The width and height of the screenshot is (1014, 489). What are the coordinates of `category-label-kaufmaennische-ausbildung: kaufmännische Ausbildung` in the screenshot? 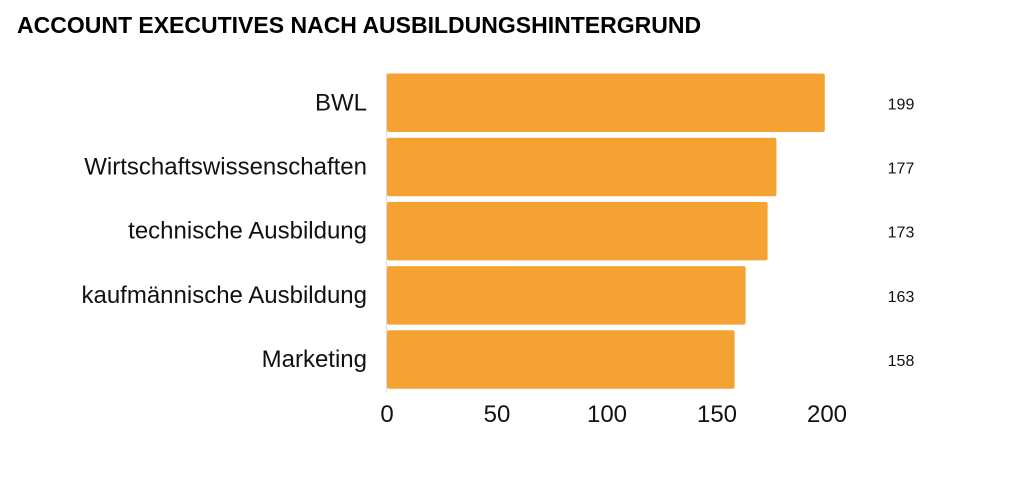 It's located at (224, 295).